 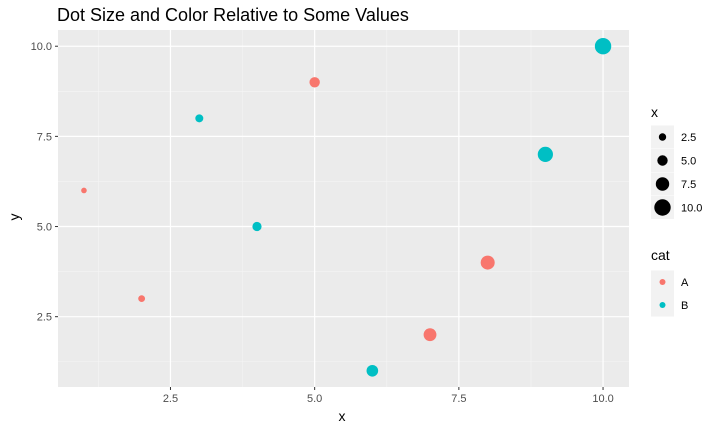 I want to click on x-tick-label: 10.0, so click(x=602, y=399).